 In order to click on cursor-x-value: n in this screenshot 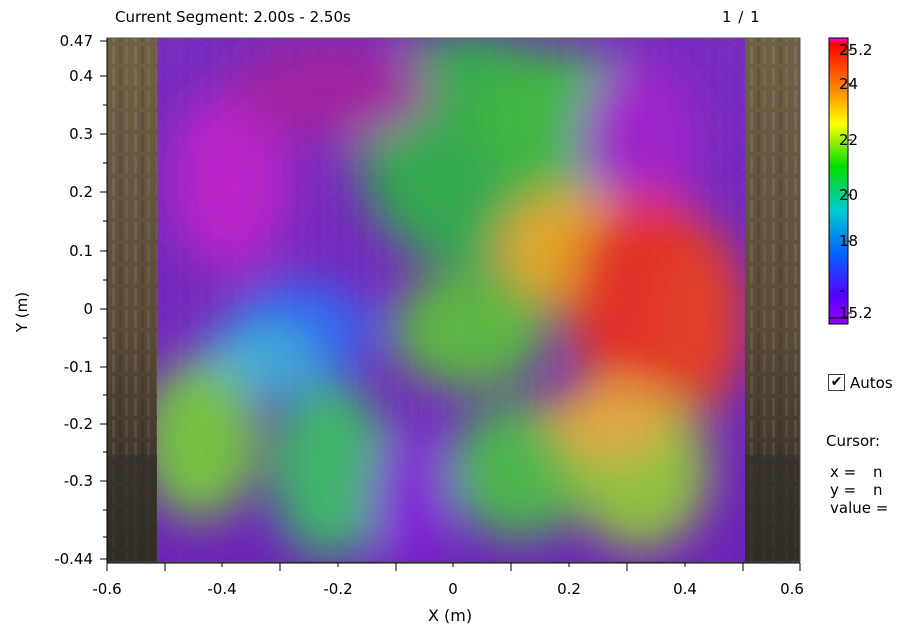, I will do `click(878, 472)`.